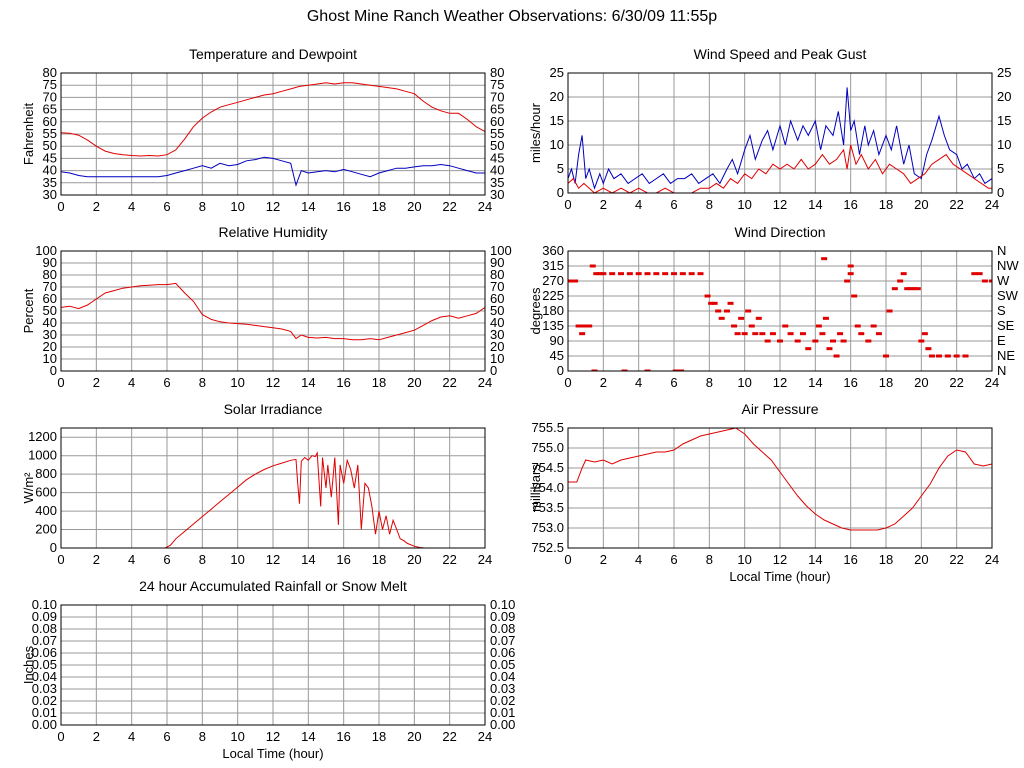 The width and height of the screenshot is (1024, 768). Describe the element at coordinates (28, 664) in the screenshot. I see `y-axis-label: Inches` at that location.